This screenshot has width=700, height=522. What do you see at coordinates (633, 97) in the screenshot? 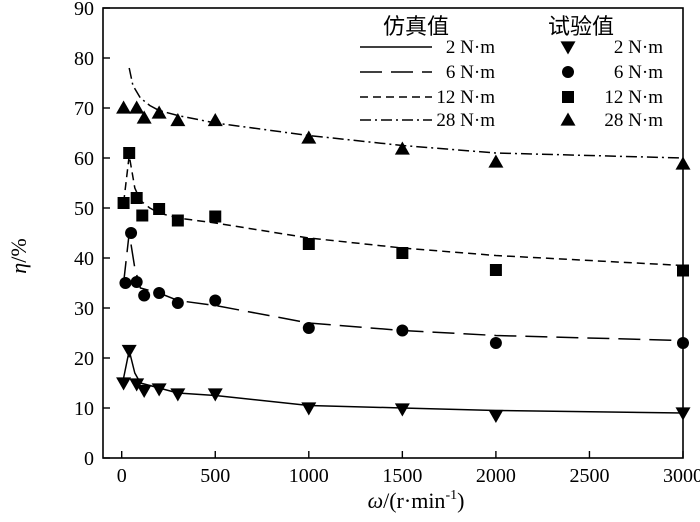
I see `legend-exp-label: 12 N·m` at bounding box center [633, 97].